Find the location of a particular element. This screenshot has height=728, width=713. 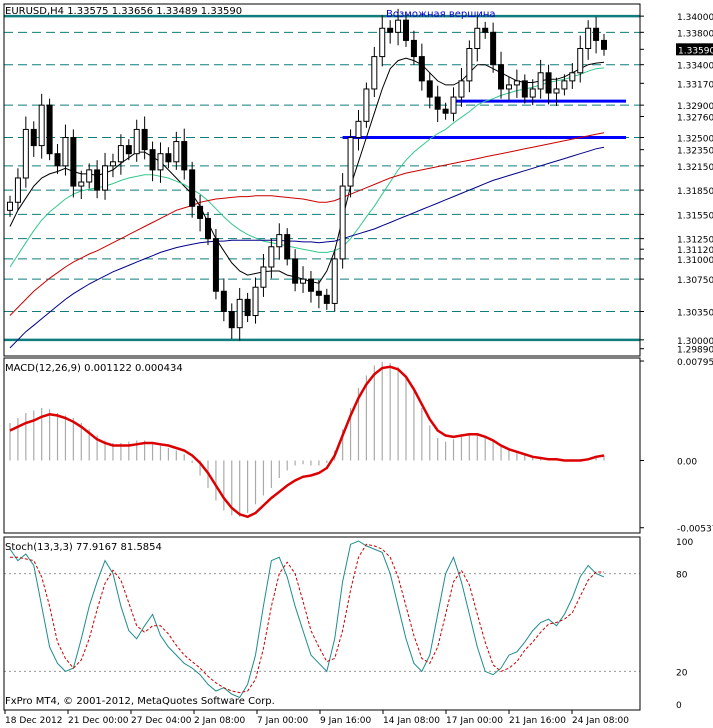

time-tick-label: 18 Dec 2012 is located at coordinates (34, 721).